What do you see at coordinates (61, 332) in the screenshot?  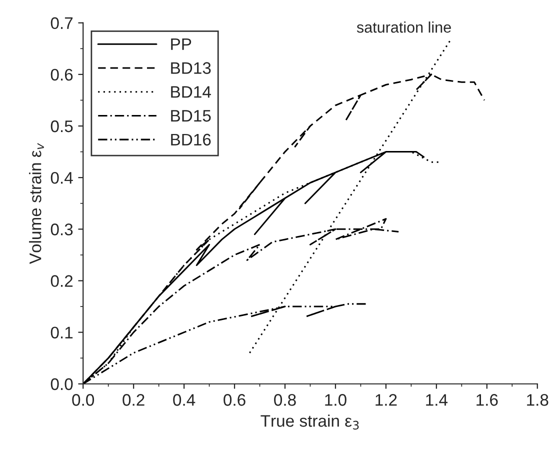 I see `y-tick-label: 0.1` at bounding box center [61, 332].